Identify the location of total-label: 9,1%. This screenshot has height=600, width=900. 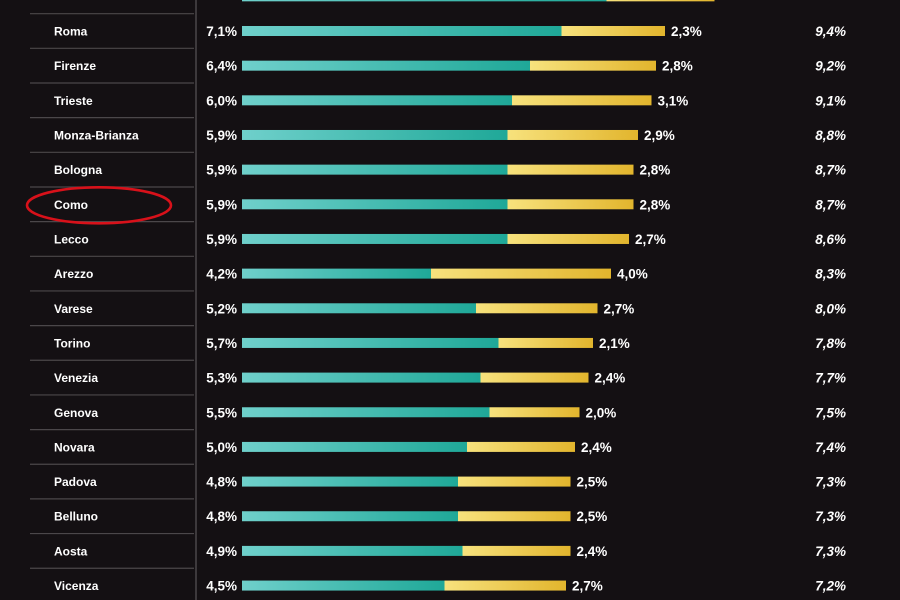
(830, 100).